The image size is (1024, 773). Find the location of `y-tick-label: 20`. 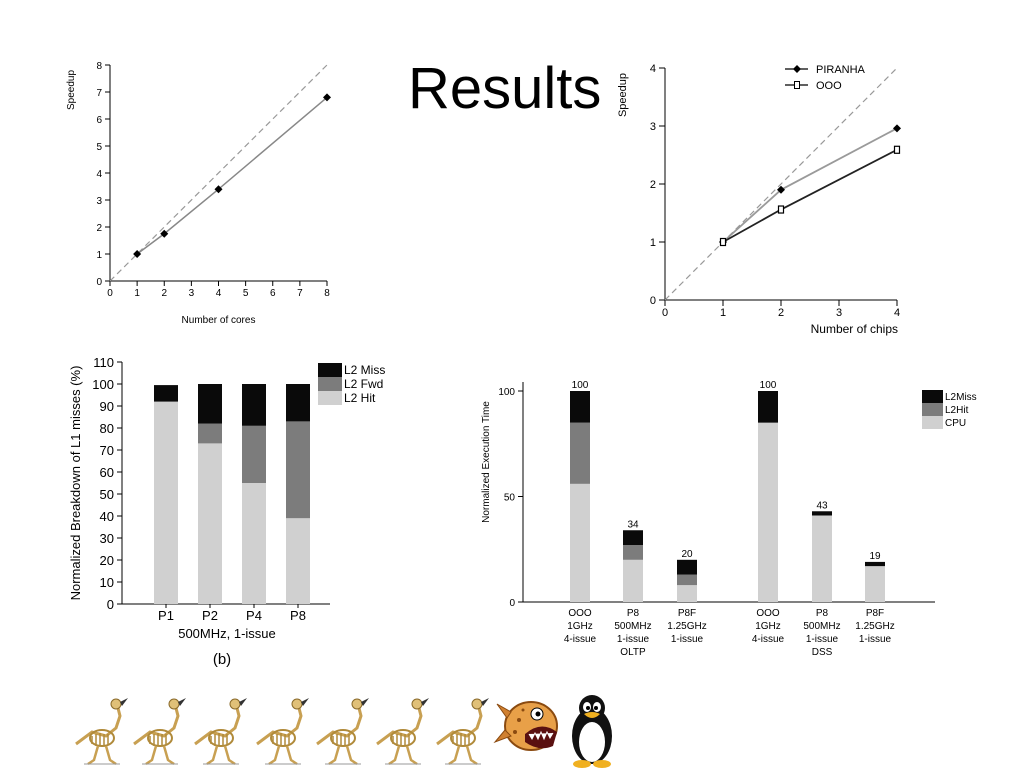

y-tick-label: 20 is located at coordinates (107, 560).